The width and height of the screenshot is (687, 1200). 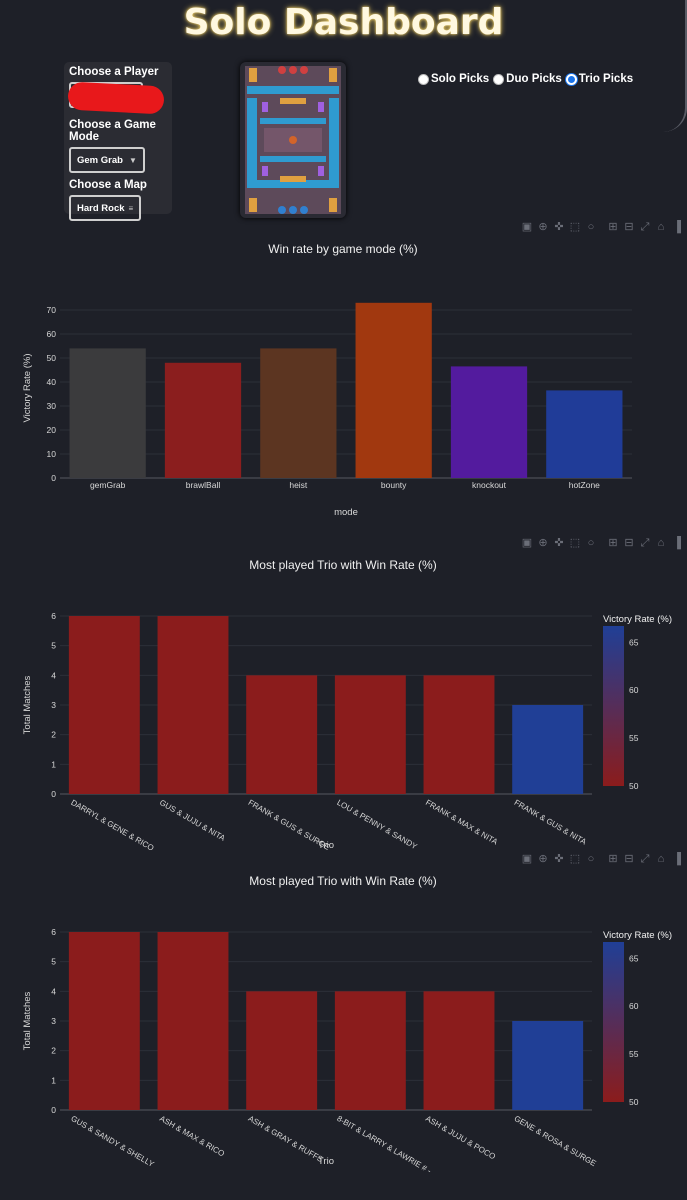 What do you see at coordinates (52, 382) in the screenshot?
I see `y-tick-label: 40` at bounding box center [52, 382].